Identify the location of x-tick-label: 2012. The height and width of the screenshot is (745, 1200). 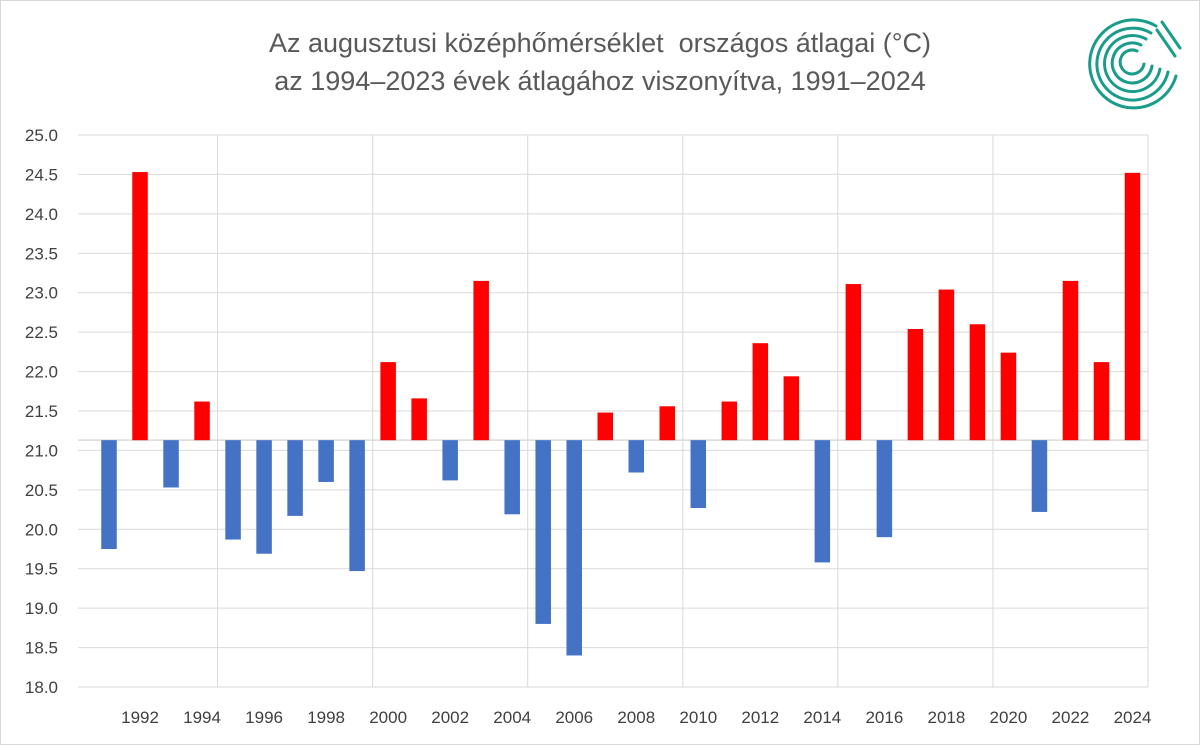
(760, 717).